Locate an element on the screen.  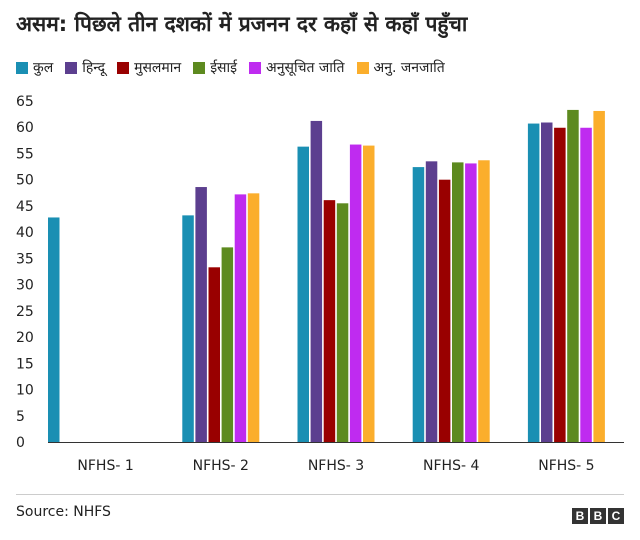
y-tick-label: 65 is located at coordinates (25, 102).